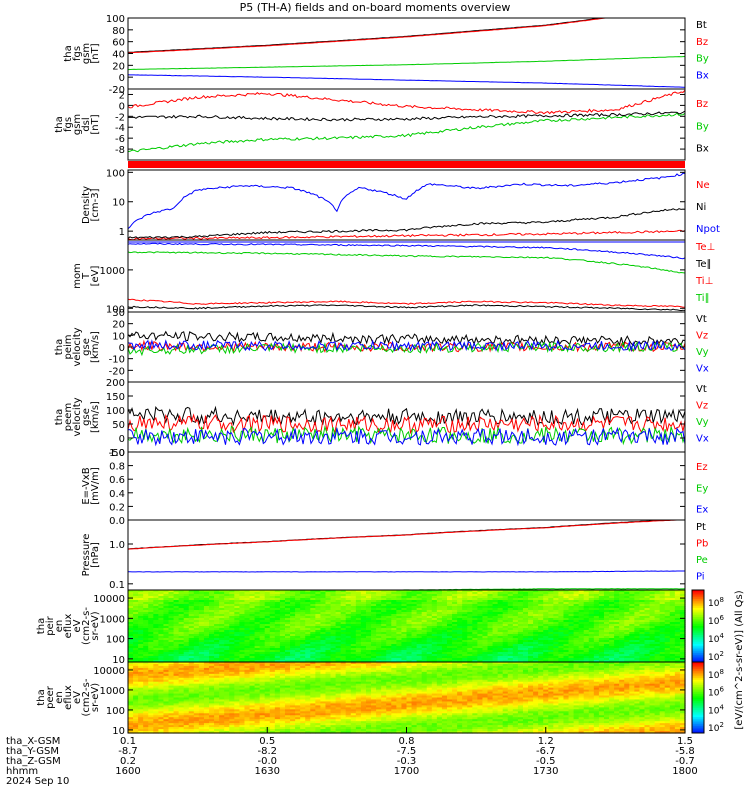 Image resolution: width=750 pixels, height=800 pixels. I want to click on colorbar-segment, so click(698, 627).